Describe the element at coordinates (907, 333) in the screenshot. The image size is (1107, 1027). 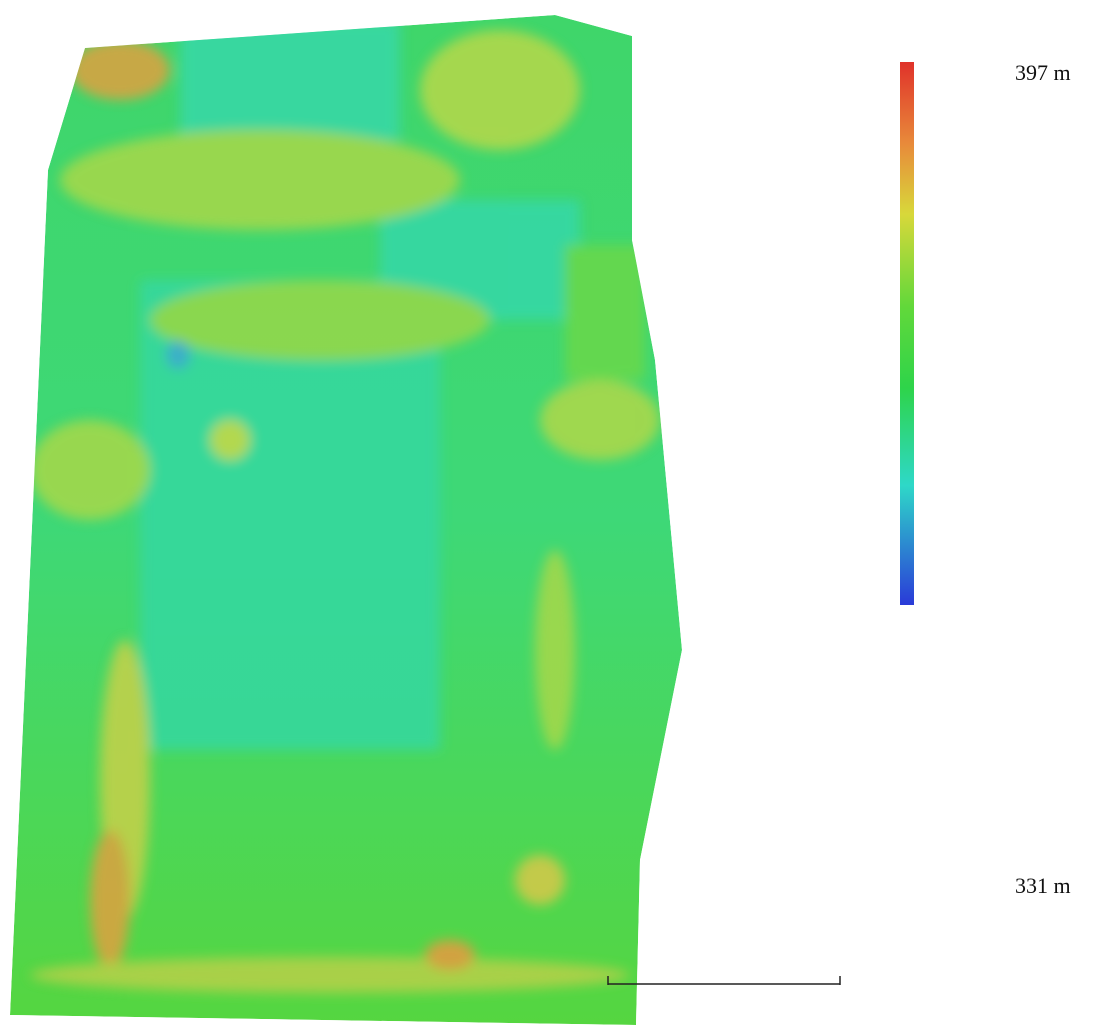
I see `color-ramp` at that location.